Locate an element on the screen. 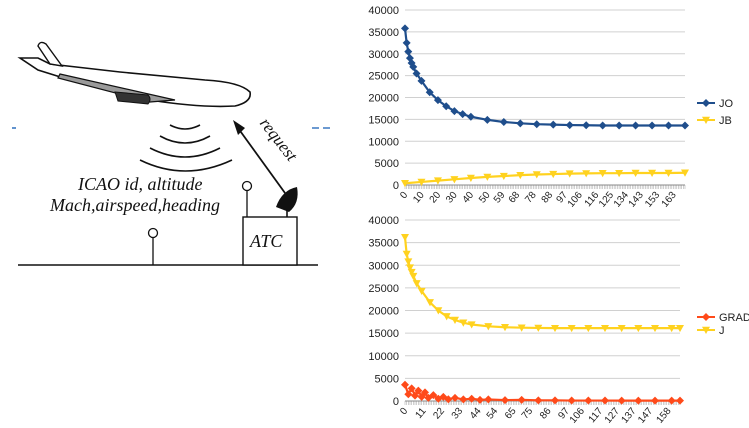 The image size is (749, 428). y-tick-label: 5000 is located at coordinates (387, 164).